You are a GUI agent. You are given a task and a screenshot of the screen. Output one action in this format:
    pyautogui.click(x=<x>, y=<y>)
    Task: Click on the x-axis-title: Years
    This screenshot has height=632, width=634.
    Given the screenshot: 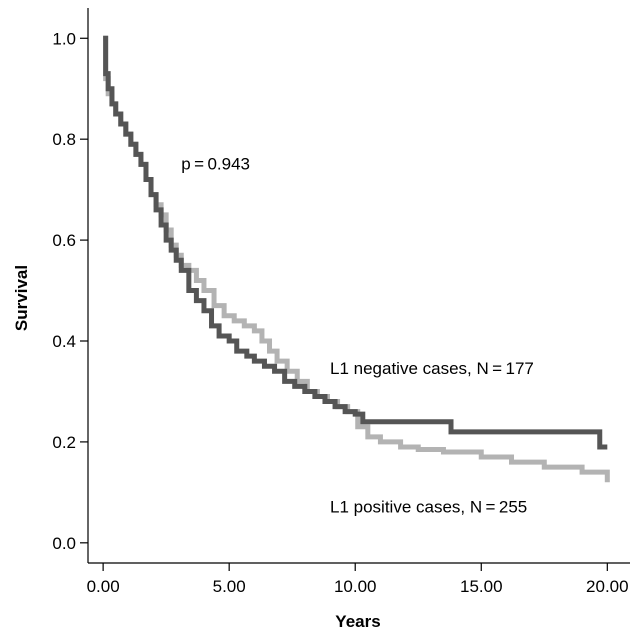 What is the action you would take?
    pyautogui.click(x=357, y=621)
    